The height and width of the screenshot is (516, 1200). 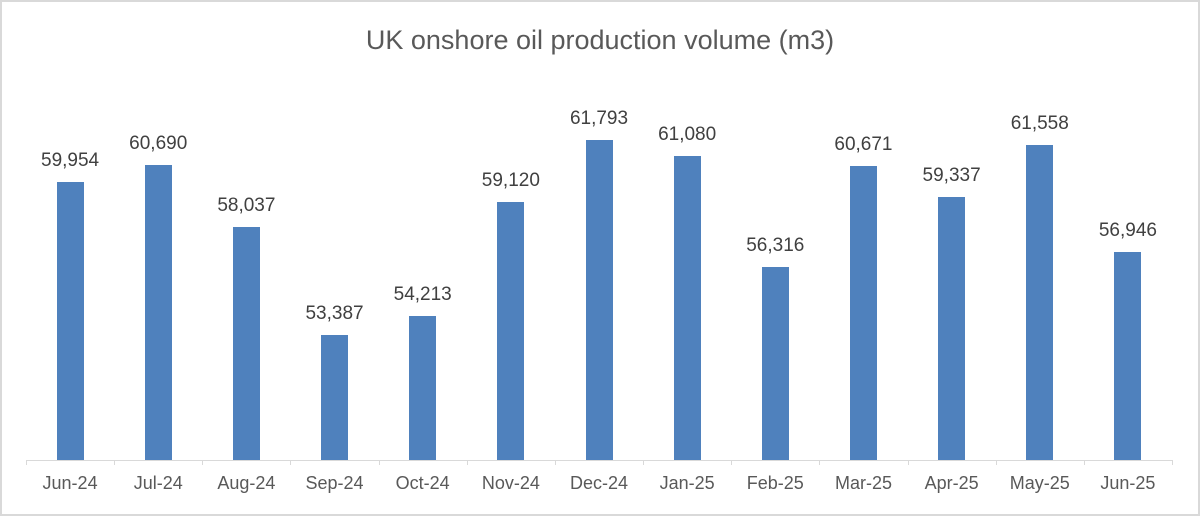 I want to click on data-label-jul-24: 60,690, so click(x=158, y=143).